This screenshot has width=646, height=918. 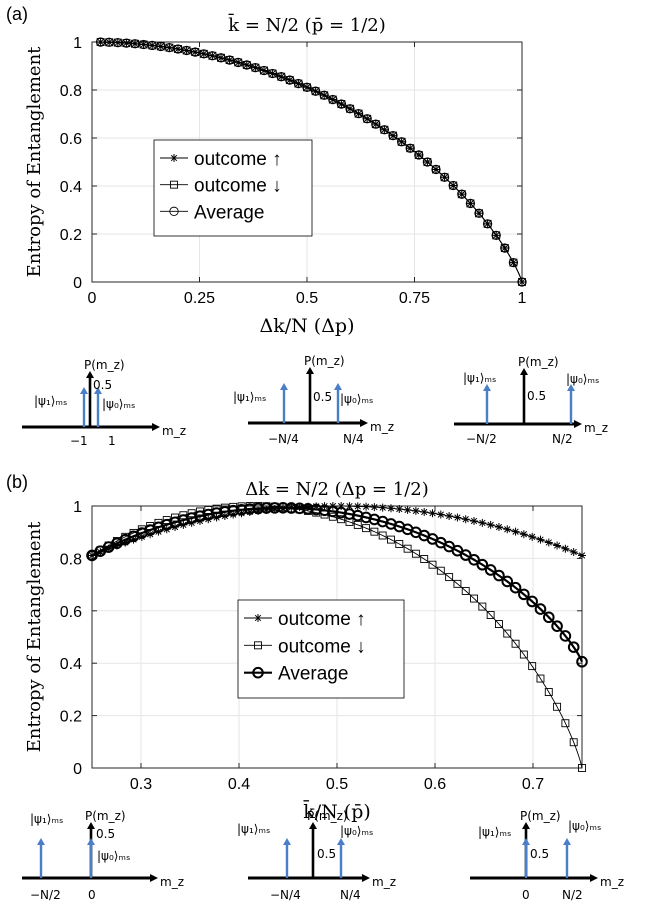 I want to click on x-tick-label: 0, so click(x=92, y=298).